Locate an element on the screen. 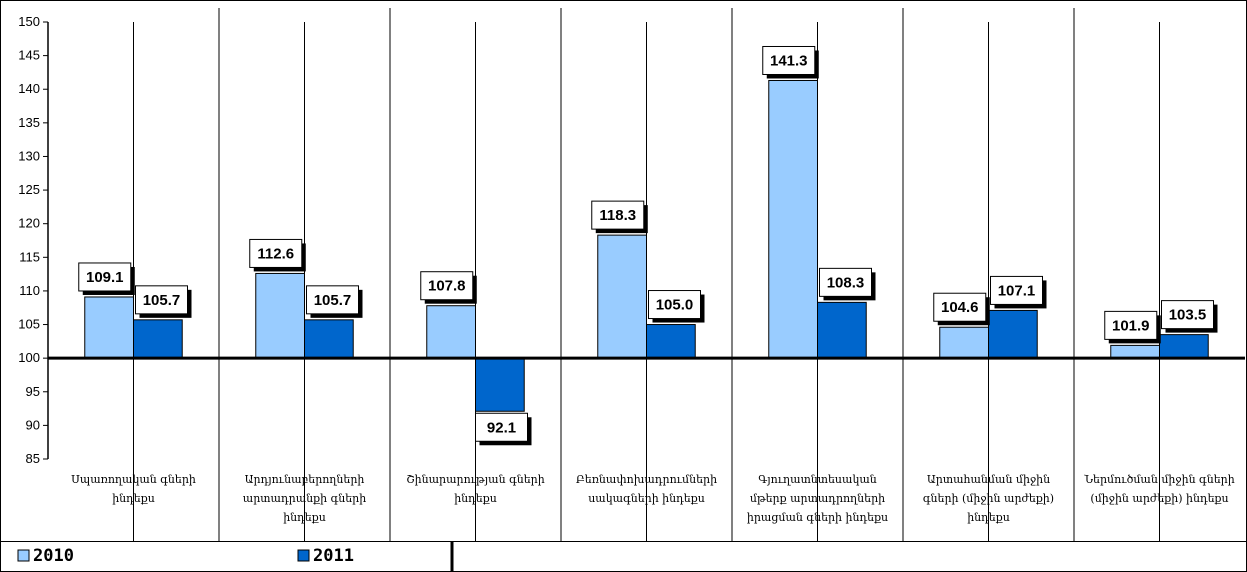 The height and width of the screenshot is (572, 1247). legend-label: 2010 is located at coordinates (53, 556).